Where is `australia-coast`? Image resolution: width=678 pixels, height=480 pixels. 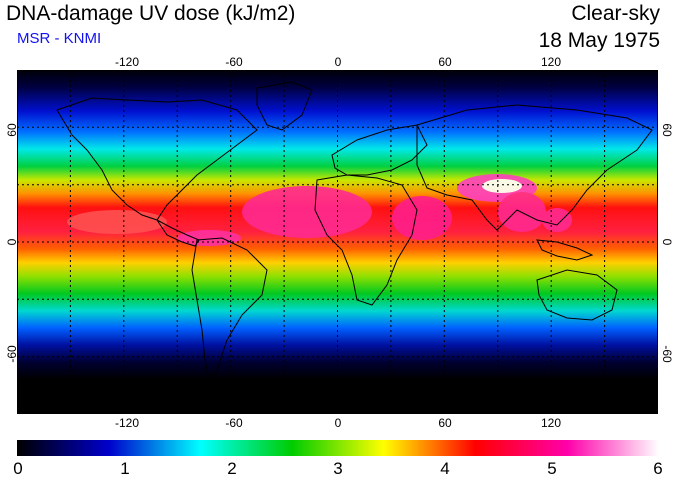 australia-coast is located at coordinates (577, 295).